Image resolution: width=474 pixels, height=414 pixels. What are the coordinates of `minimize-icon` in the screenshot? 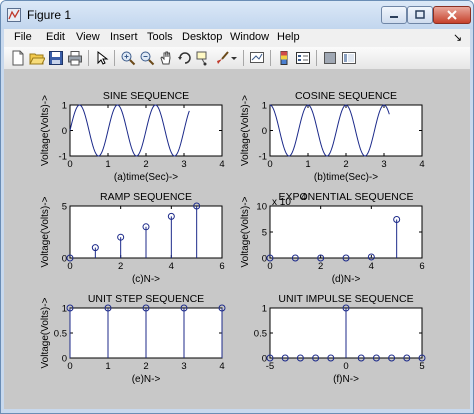 It's located at (394, 17).